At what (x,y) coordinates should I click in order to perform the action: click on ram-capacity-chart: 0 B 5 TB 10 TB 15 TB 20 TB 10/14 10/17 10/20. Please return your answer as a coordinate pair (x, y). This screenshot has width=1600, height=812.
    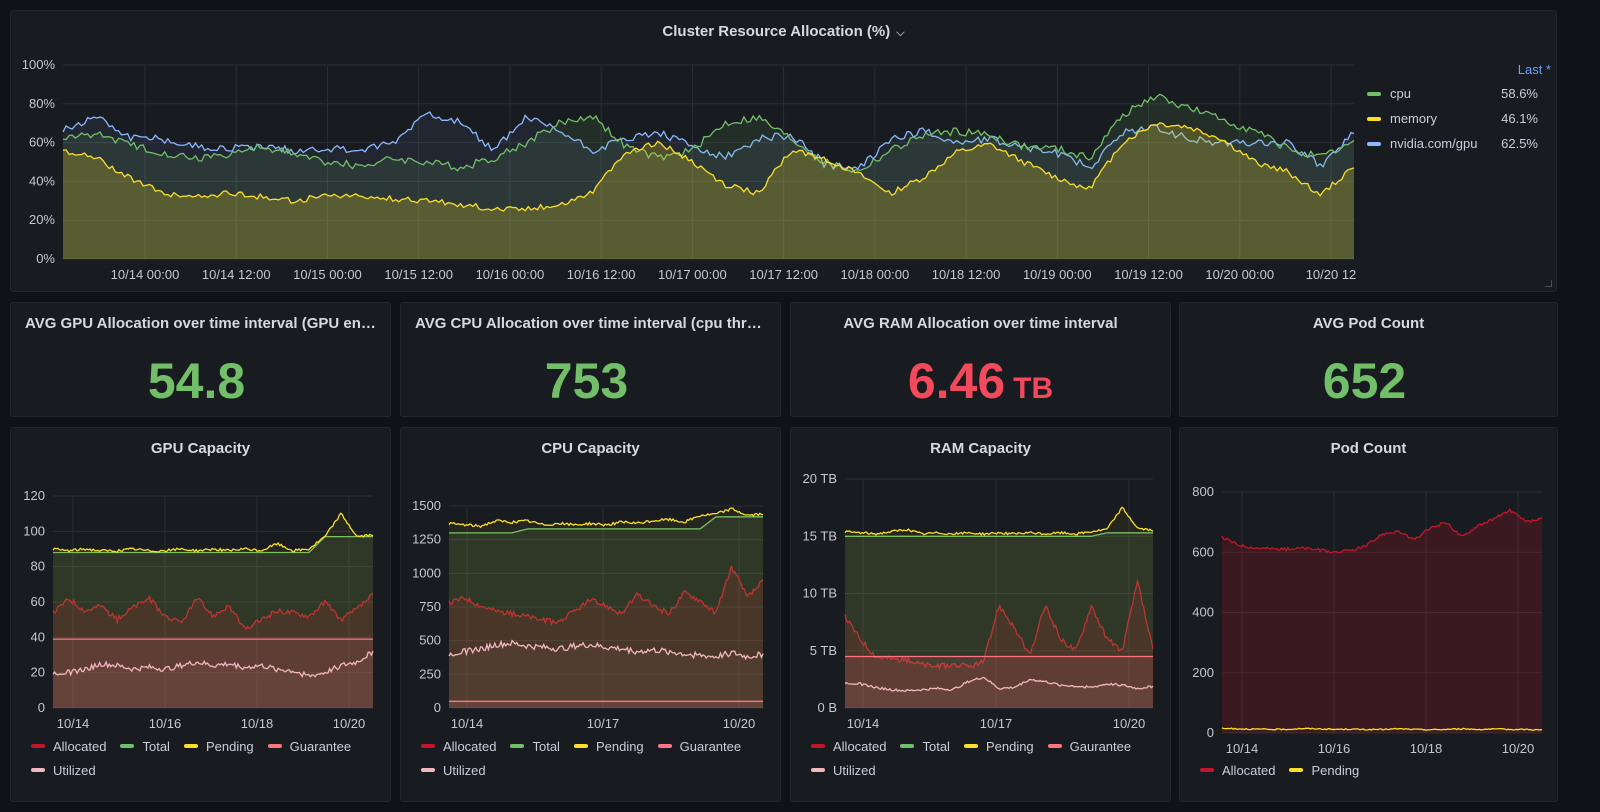
    Looking at the image, I should click on (978, 601).